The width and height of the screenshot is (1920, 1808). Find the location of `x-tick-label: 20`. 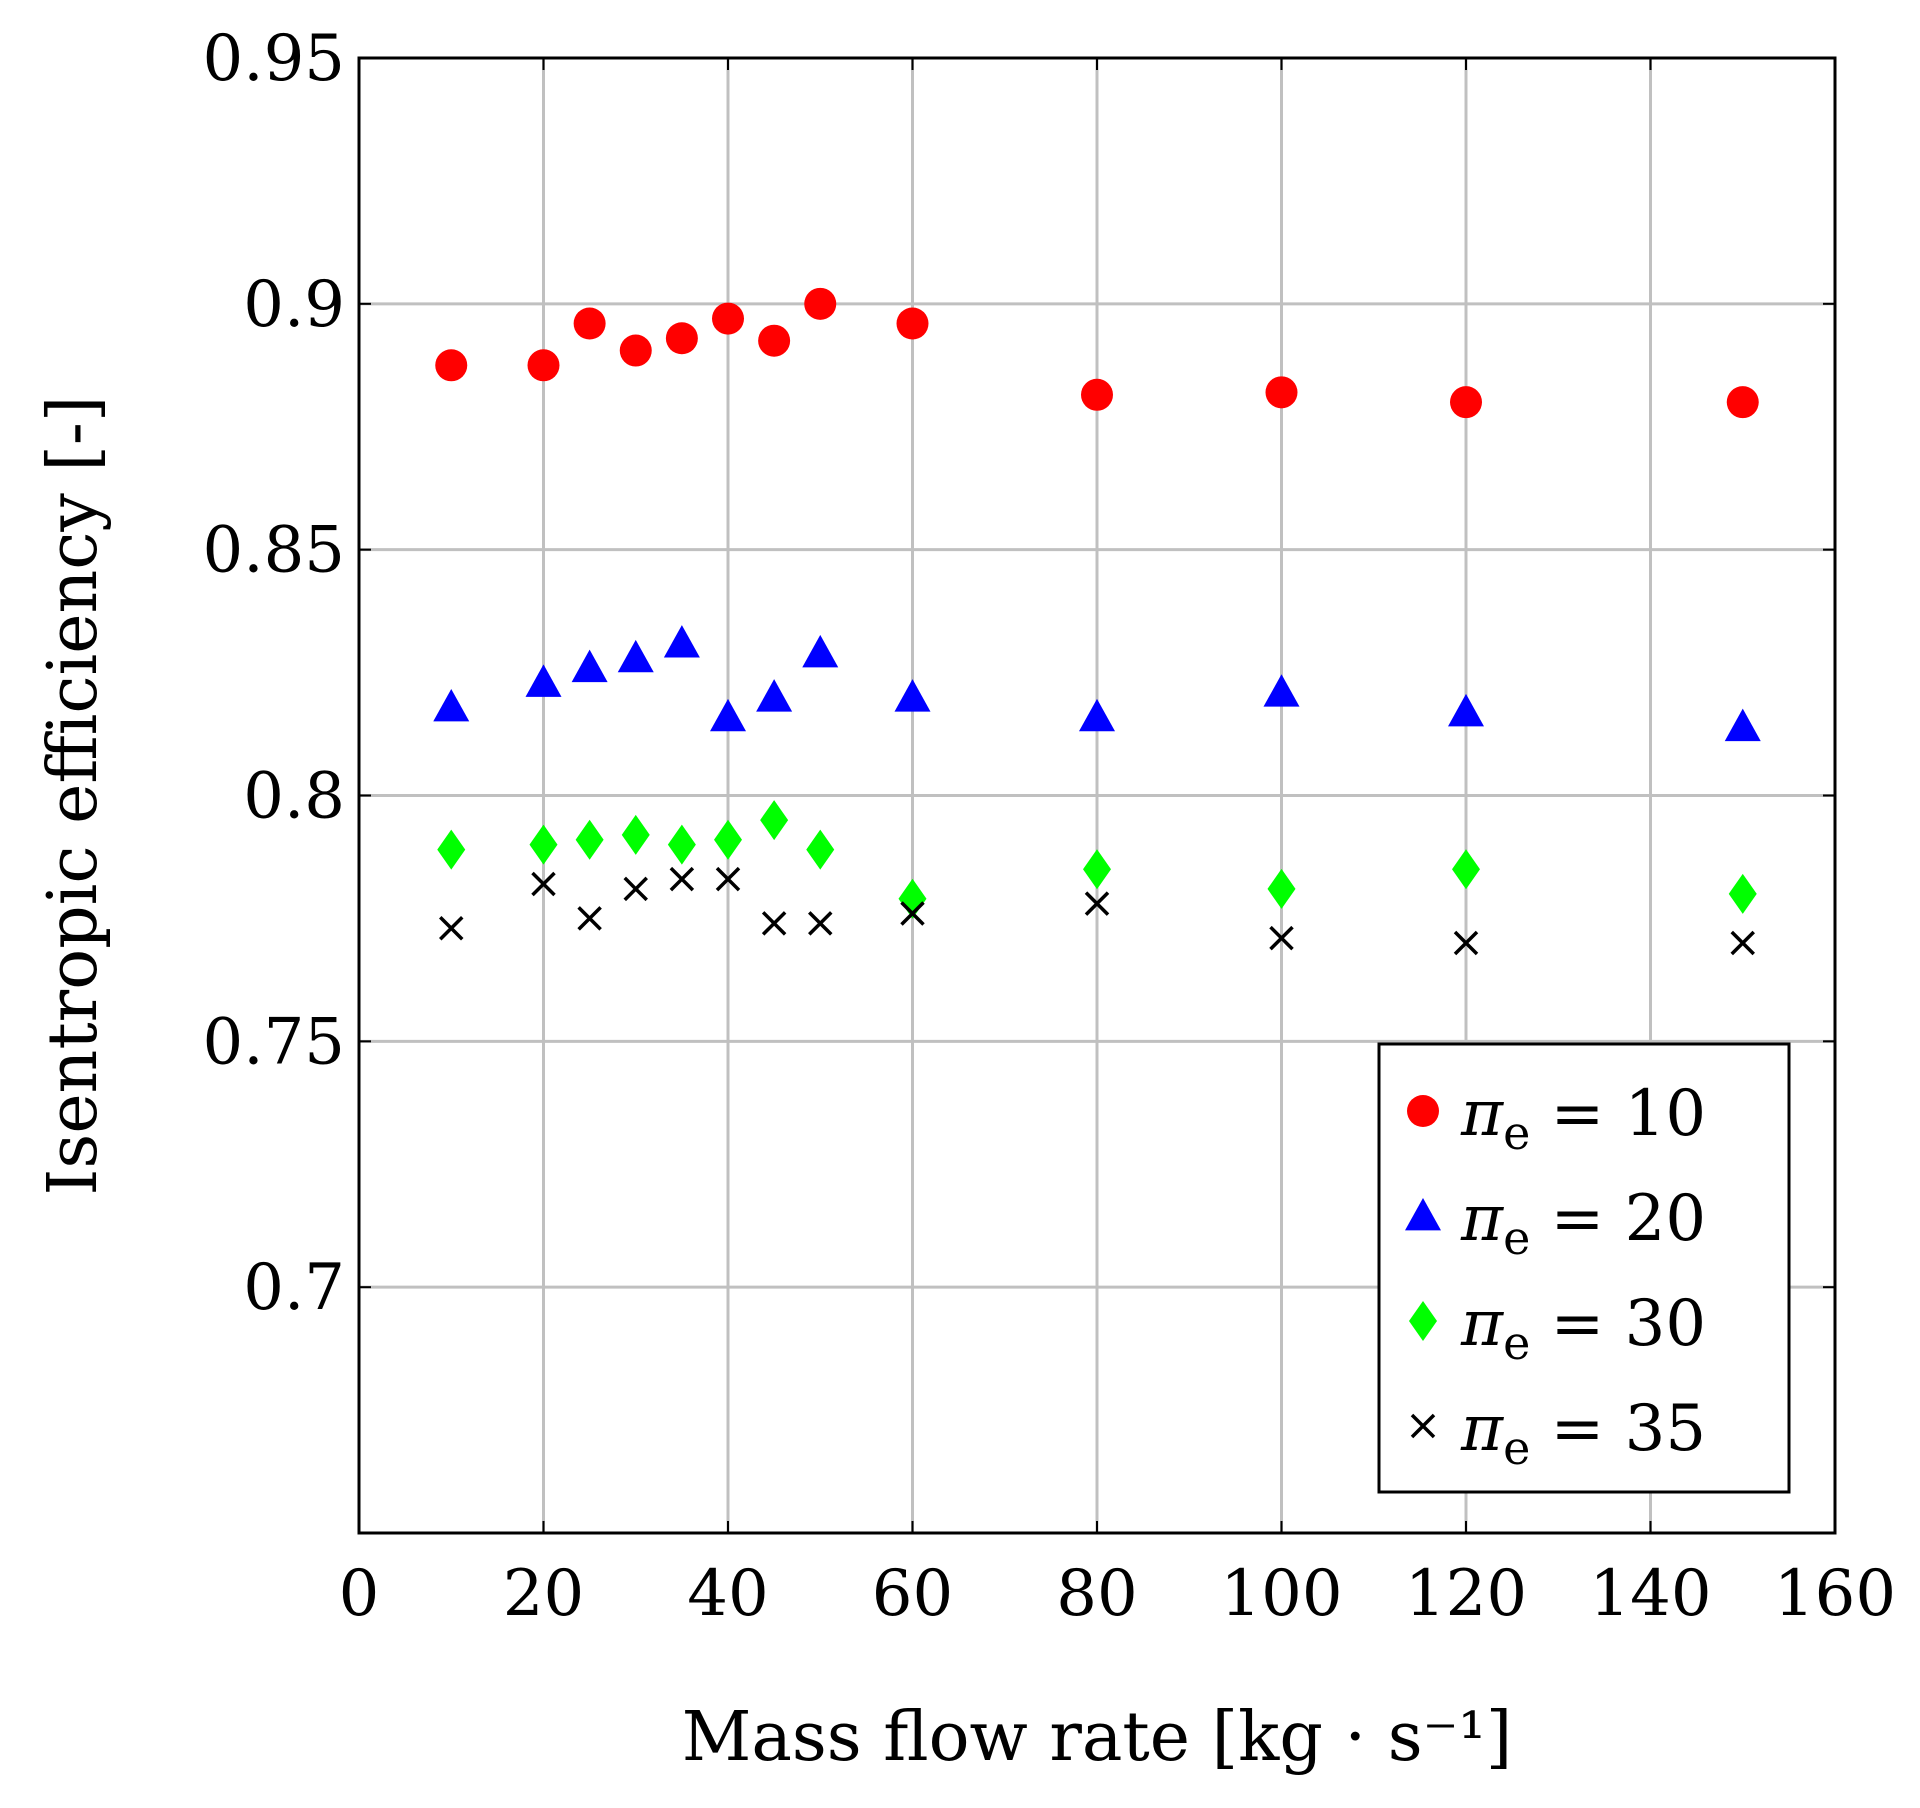

x-tick-label: 20 is located at coordinates (543, 1594).